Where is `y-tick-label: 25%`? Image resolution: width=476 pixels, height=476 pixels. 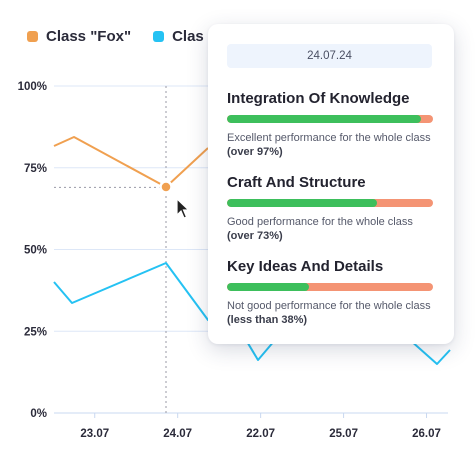
y-tick-label: 25% is located at coordinates (35, 332).